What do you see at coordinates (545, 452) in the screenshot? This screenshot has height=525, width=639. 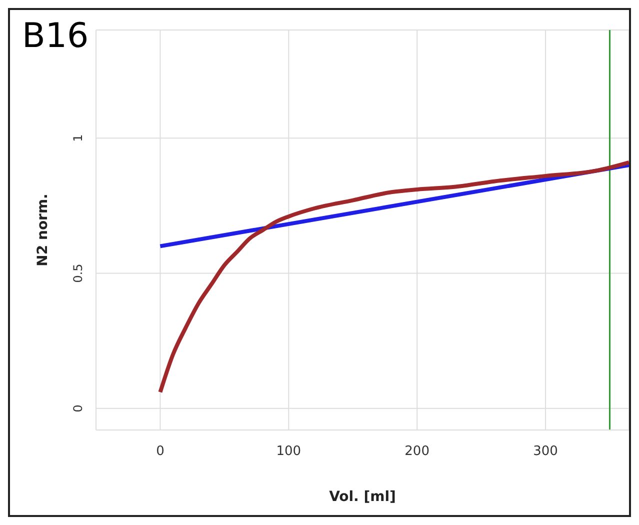 I see `x-tick-label: 300` at bounding box center [545, 452].